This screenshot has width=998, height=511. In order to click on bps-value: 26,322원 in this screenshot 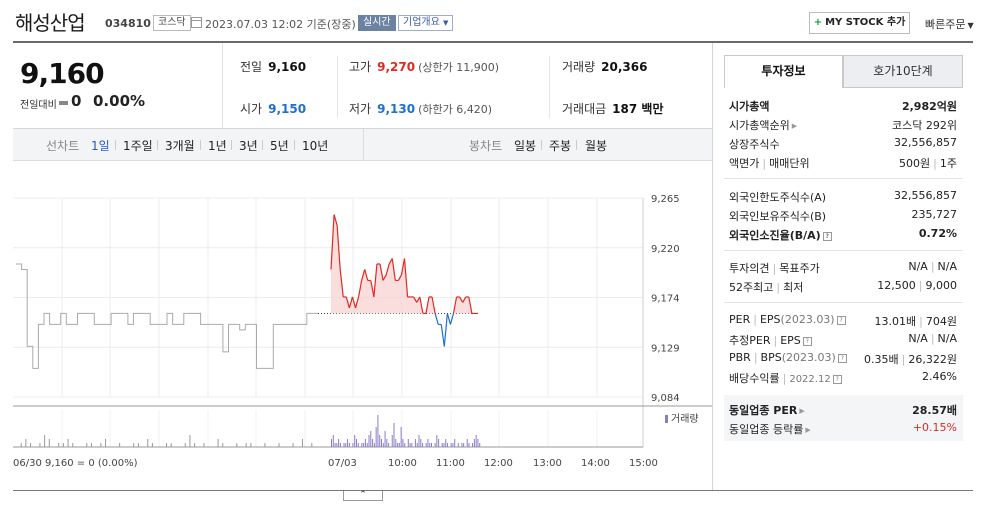, I will do `click(932, 359)`.